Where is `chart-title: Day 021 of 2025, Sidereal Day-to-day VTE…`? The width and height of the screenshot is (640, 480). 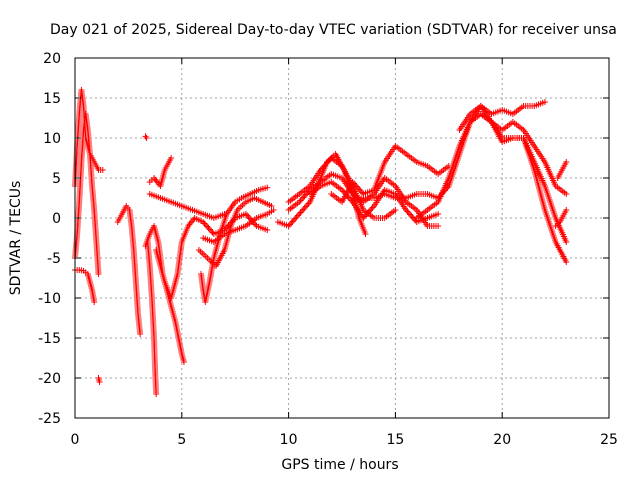 chart-title: Day 021 of 2025, Sidereal Day-to-day VTE… is located at coordinates (333, 30).